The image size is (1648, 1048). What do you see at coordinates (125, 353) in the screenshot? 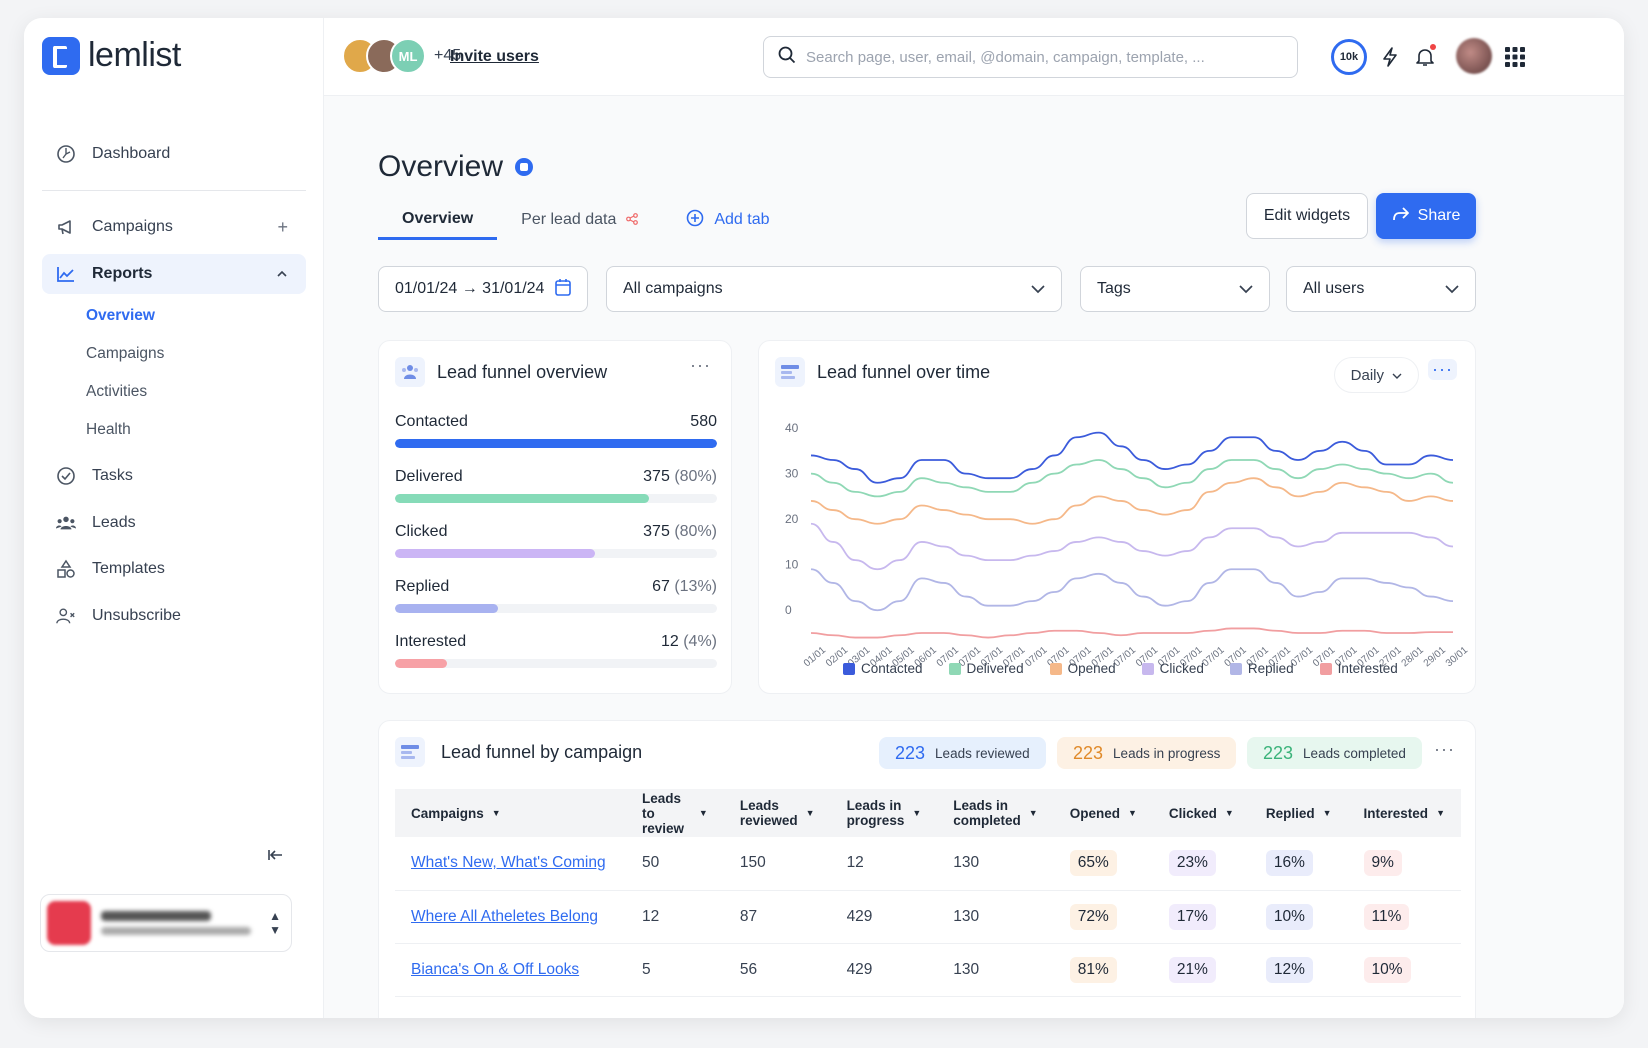
I see `sidebar-subitem-campaigns: Campaigns` at bounding box center [125, 353].